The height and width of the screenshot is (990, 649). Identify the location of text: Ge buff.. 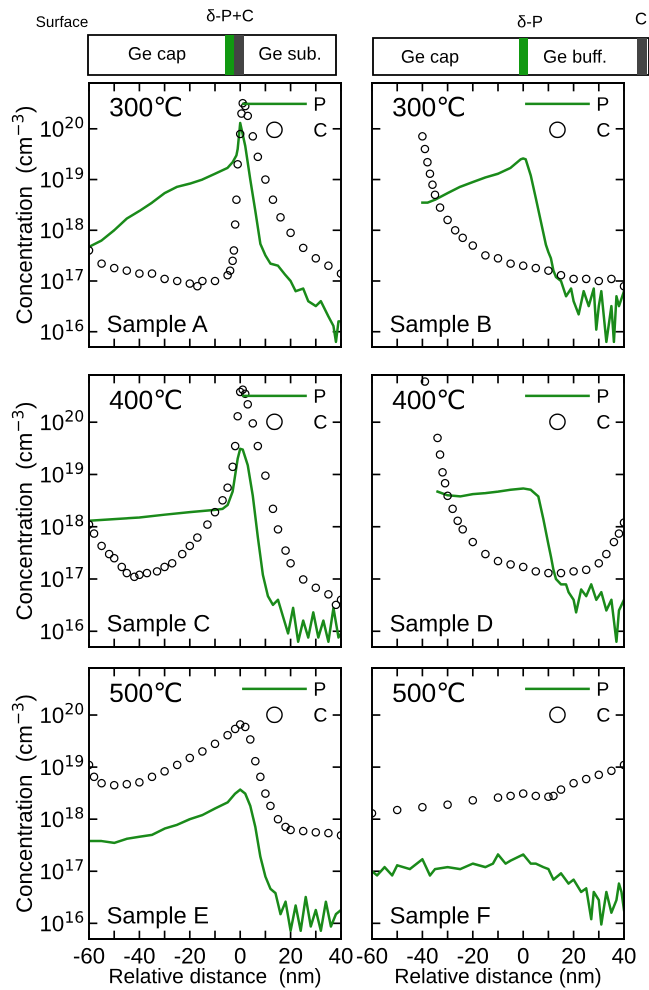
(575, 56).